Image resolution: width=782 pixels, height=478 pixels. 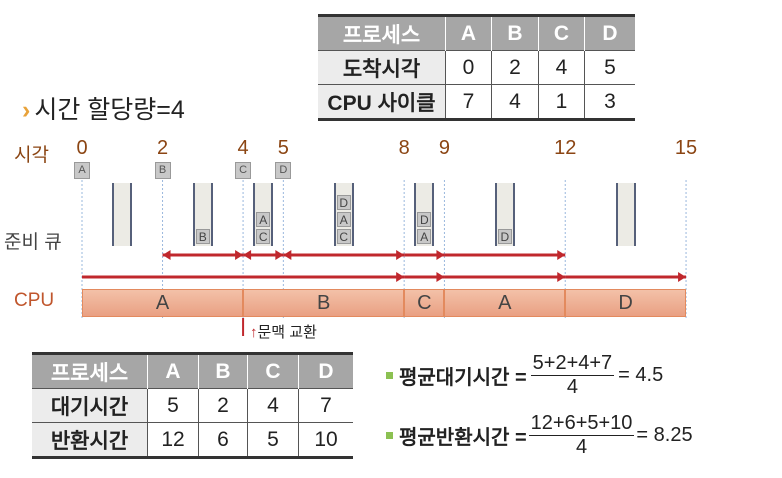 What do you see at coordinates (325, 440) in the screenshot?
I see `cell: 10` at bounding box center [325, 440].